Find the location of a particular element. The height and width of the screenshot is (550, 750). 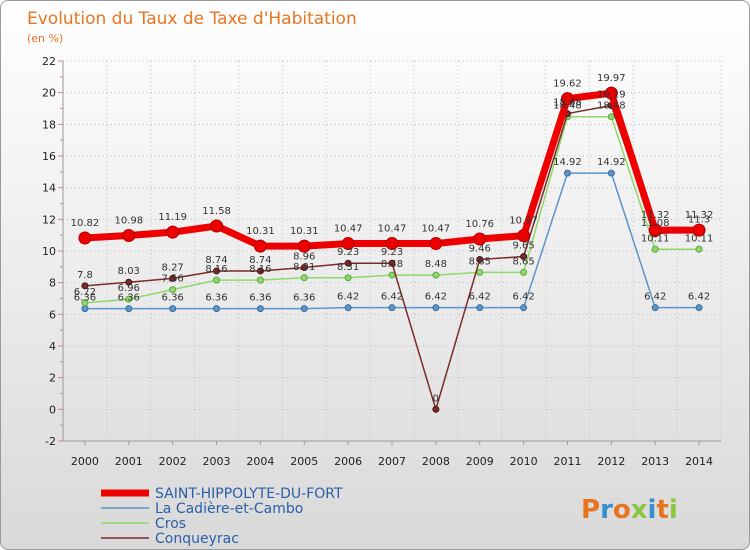

y-tick-label: 18 is located at coordinates (49, 124).